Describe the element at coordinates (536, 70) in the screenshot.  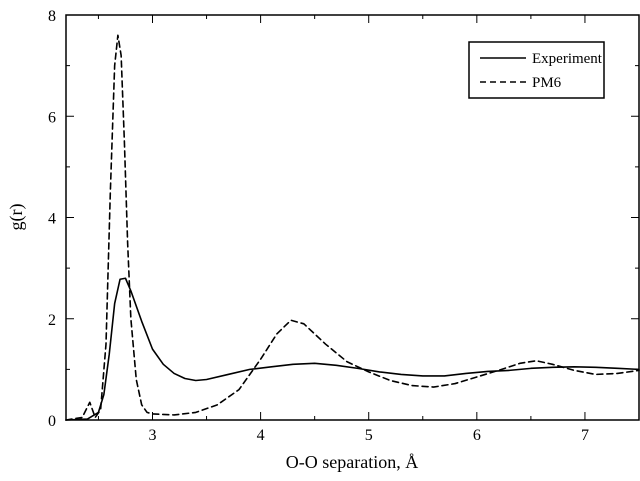
I see `legend: Experiment PM6` at that location.